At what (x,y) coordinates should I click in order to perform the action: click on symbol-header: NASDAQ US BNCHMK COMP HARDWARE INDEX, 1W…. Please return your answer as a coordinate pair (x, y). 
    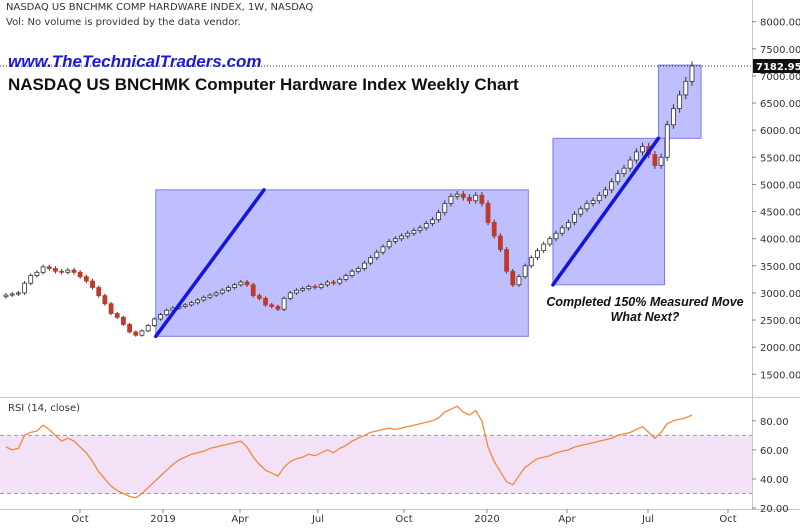
    Looking at the image, I should click on (160, 7).